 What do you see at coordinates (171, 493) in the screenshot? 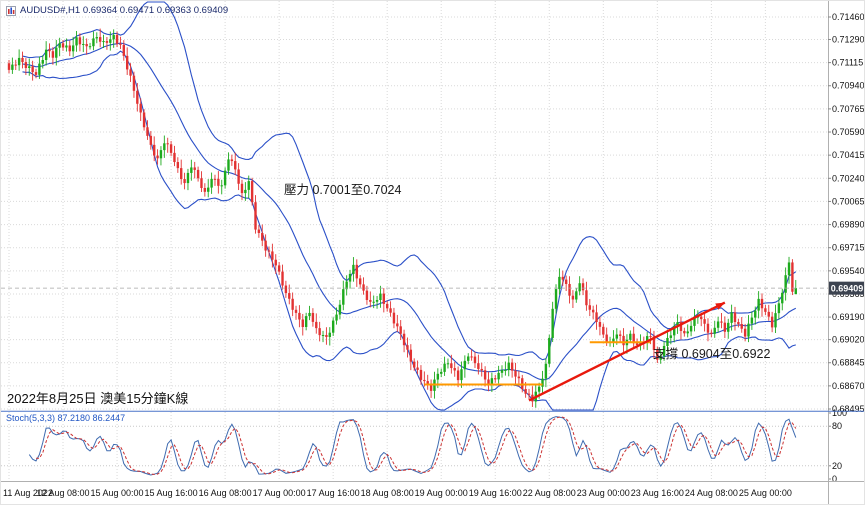
I see `svg-text: 15 Aug 16:00` at bounding box center [171, 493].